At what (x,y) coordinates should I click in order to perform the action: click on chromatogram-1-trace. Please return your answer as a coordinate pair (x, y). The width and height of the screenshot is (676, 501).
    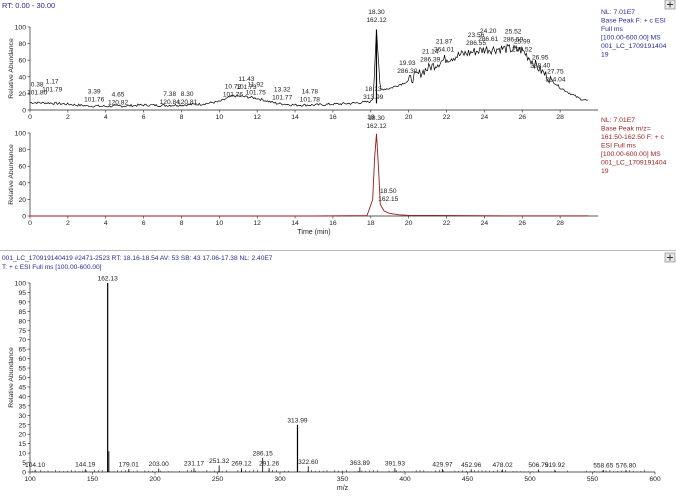
    Looking at the image, I should click on (308, 68).